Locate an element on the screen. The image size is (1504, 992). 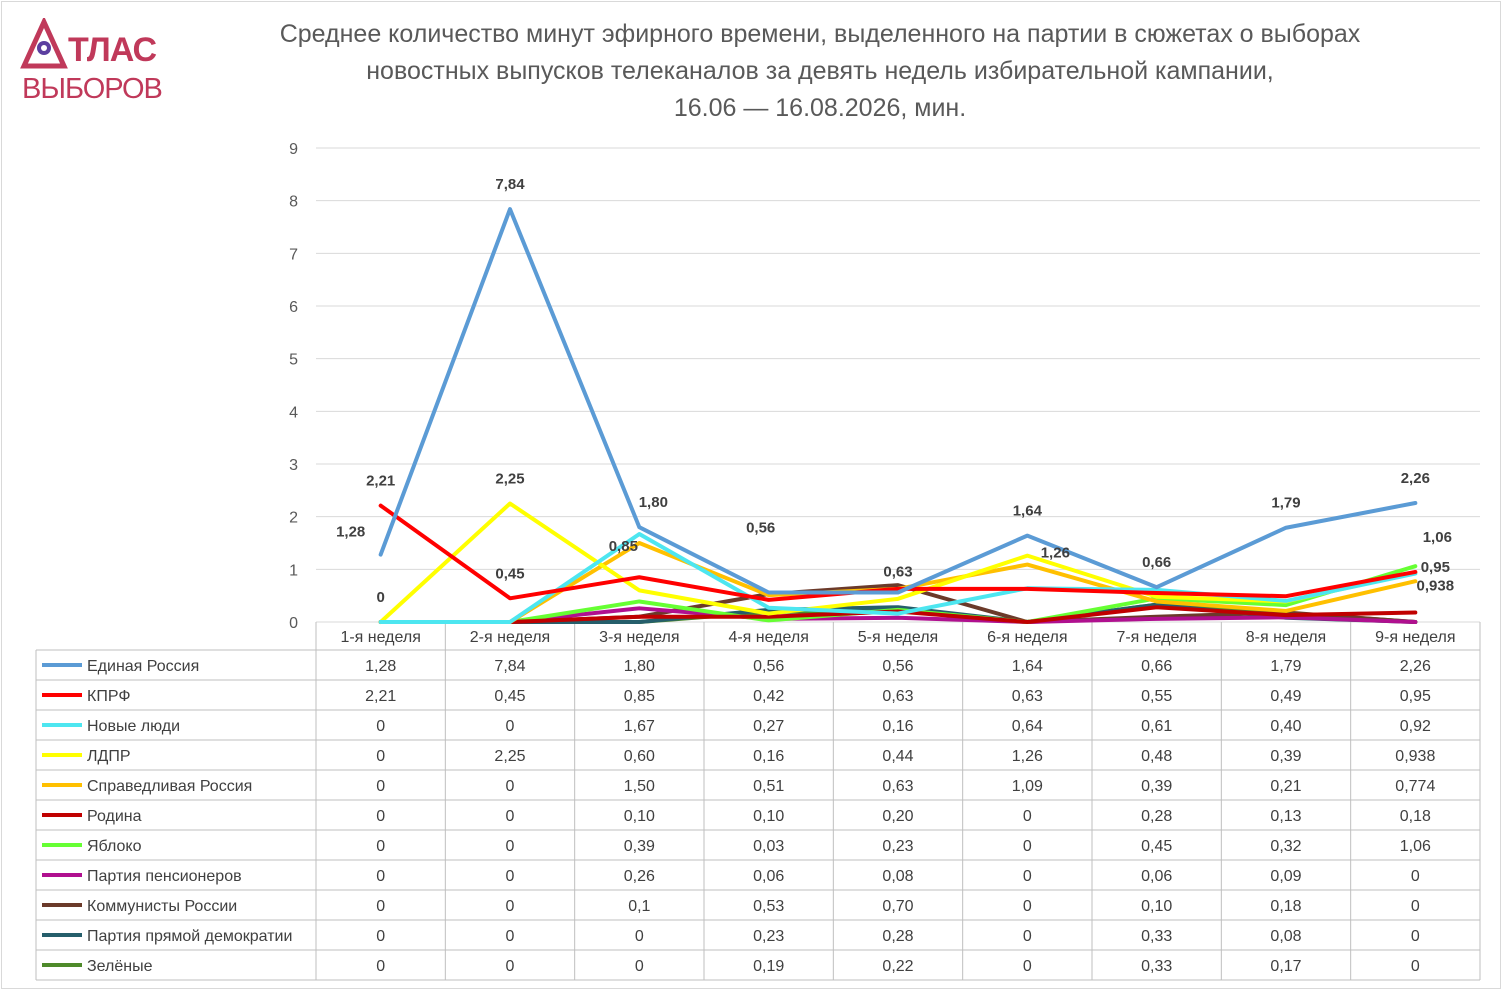
table-cell-value: 1,28 is located at coordinates (380, 666).